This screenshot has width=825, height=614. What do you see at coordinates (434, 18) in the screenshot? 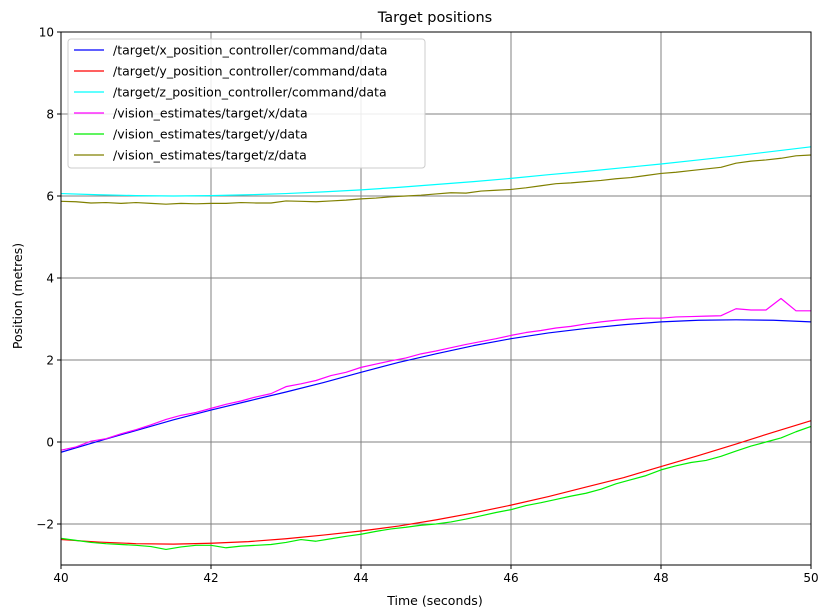
I see `chart-title: Target positions` at bounding box center [434, 18].